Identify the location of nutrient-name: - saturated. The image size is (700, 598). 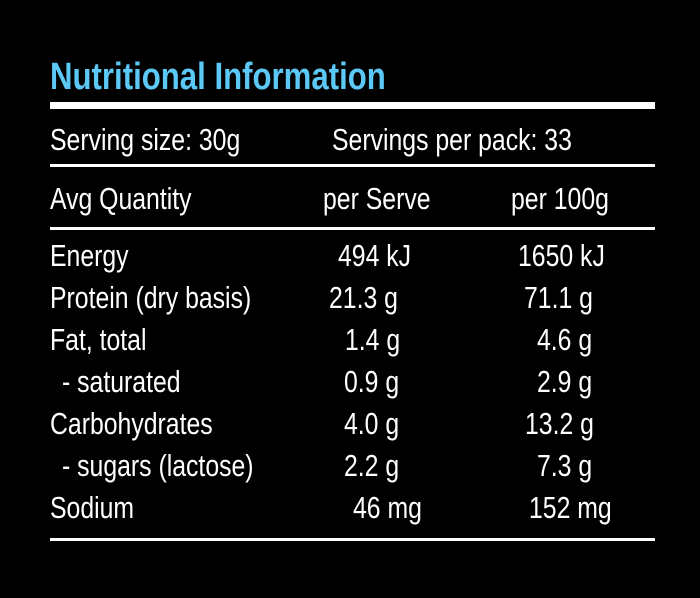
(121, 381).